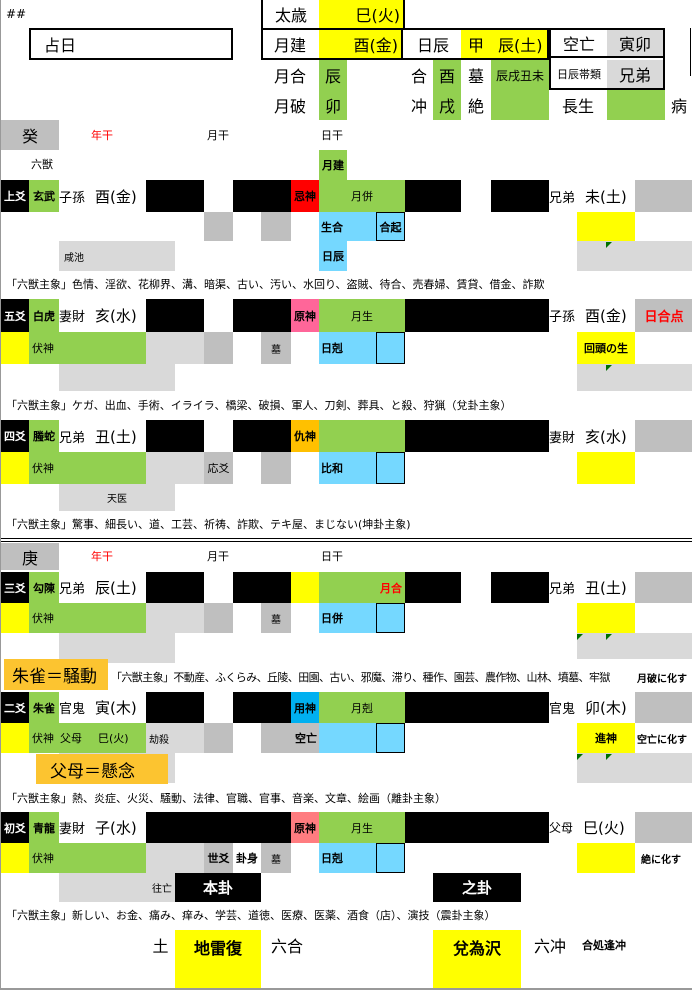  What do you see at coordinates (606, 348) in the screenshot?
I see `change-cell: 回頭の生` at bounding box center [606, 348].